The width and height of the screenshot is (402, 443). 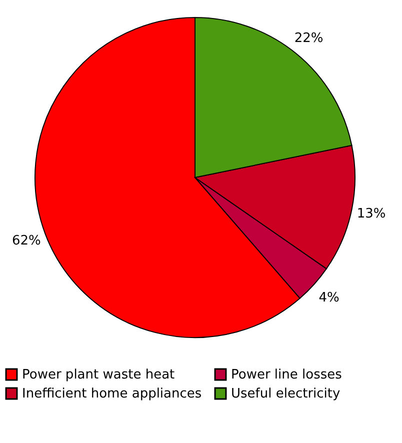 What do you see at coordinates (371, 214) in the screenshot?
I see `data-label: 13%` at bounding box center [371, 214].